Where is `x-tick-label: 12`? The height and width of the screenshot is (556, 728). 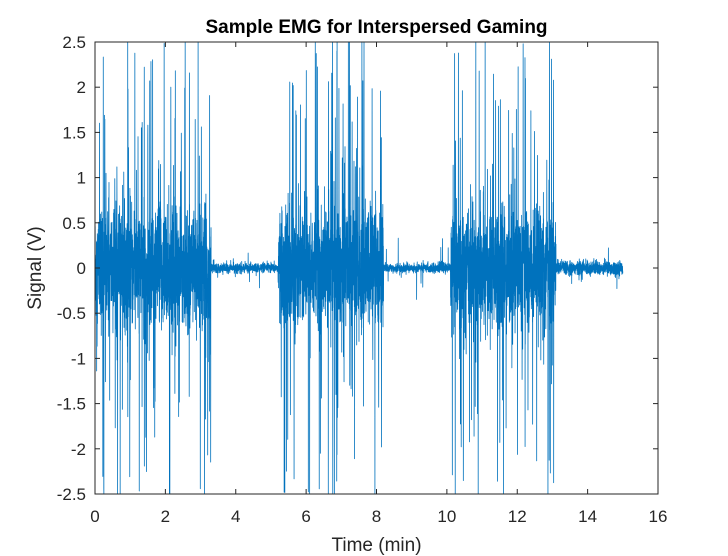 x-tick-label: 12 is located at coordinates (517, 516).